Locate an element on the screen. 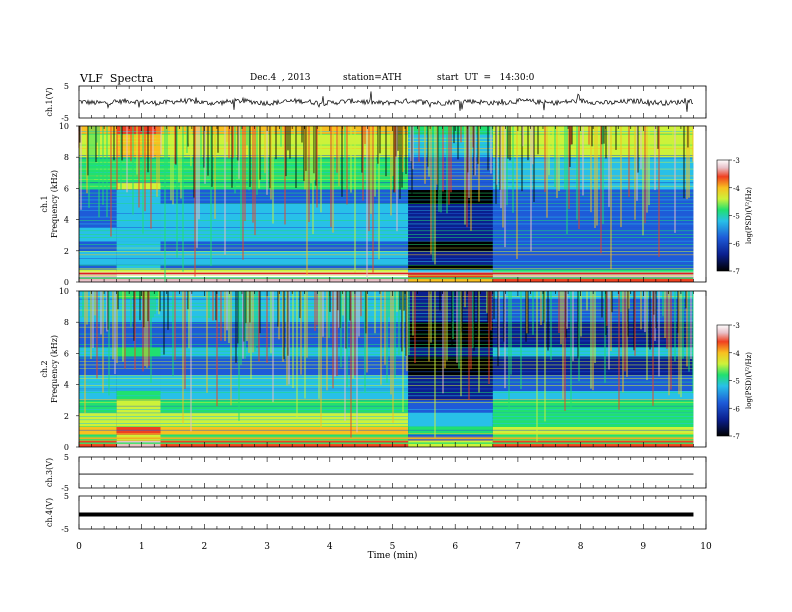 This screenshot has height=612, width=792. y-tick-label: 0 is located at coordinates (66, 447).